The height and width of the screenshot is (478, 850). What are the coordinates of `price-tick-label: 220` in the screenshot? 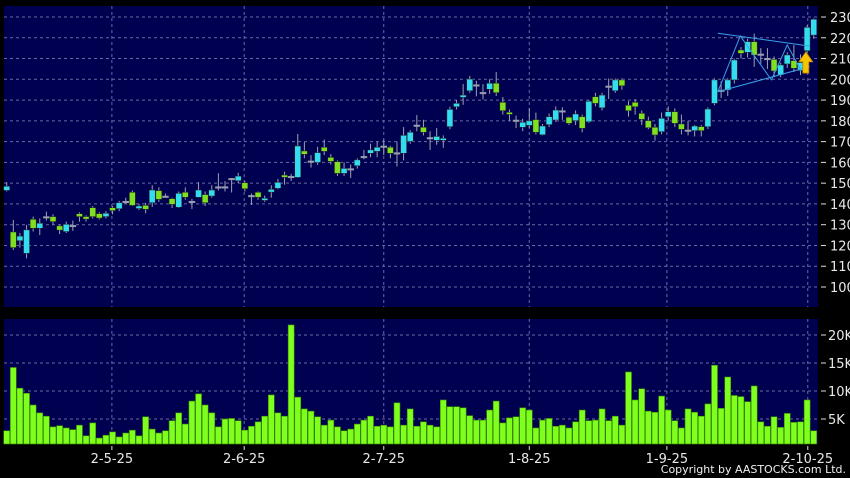 It's located at (840, 39).